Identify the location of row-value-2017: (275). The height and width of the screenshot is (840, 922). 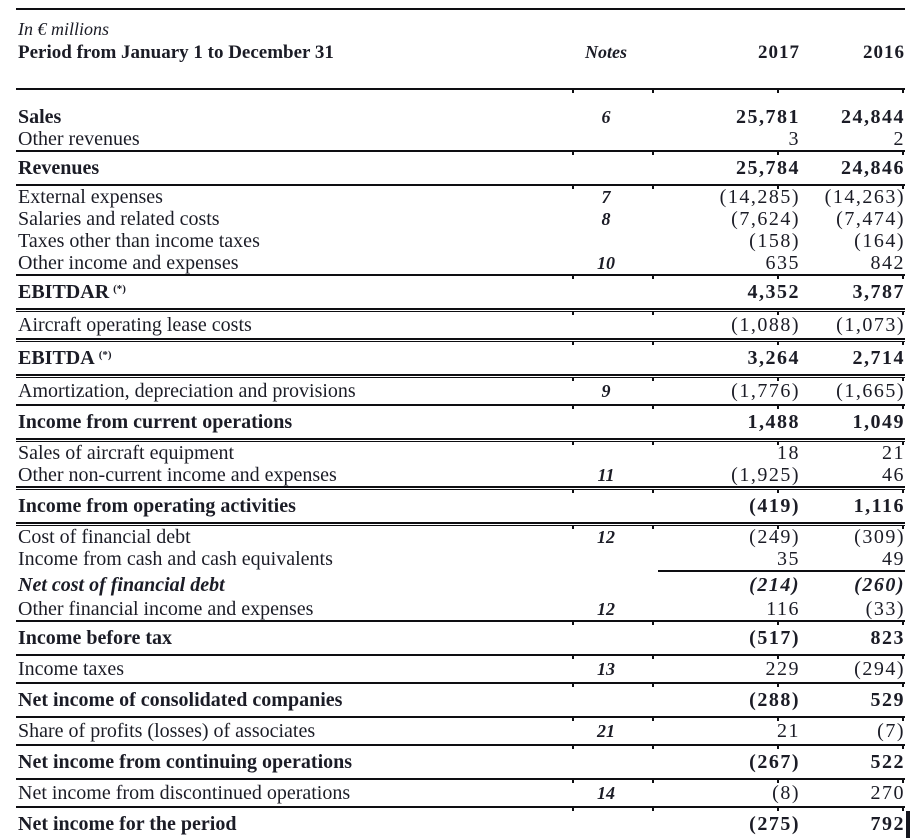
(774, 824).